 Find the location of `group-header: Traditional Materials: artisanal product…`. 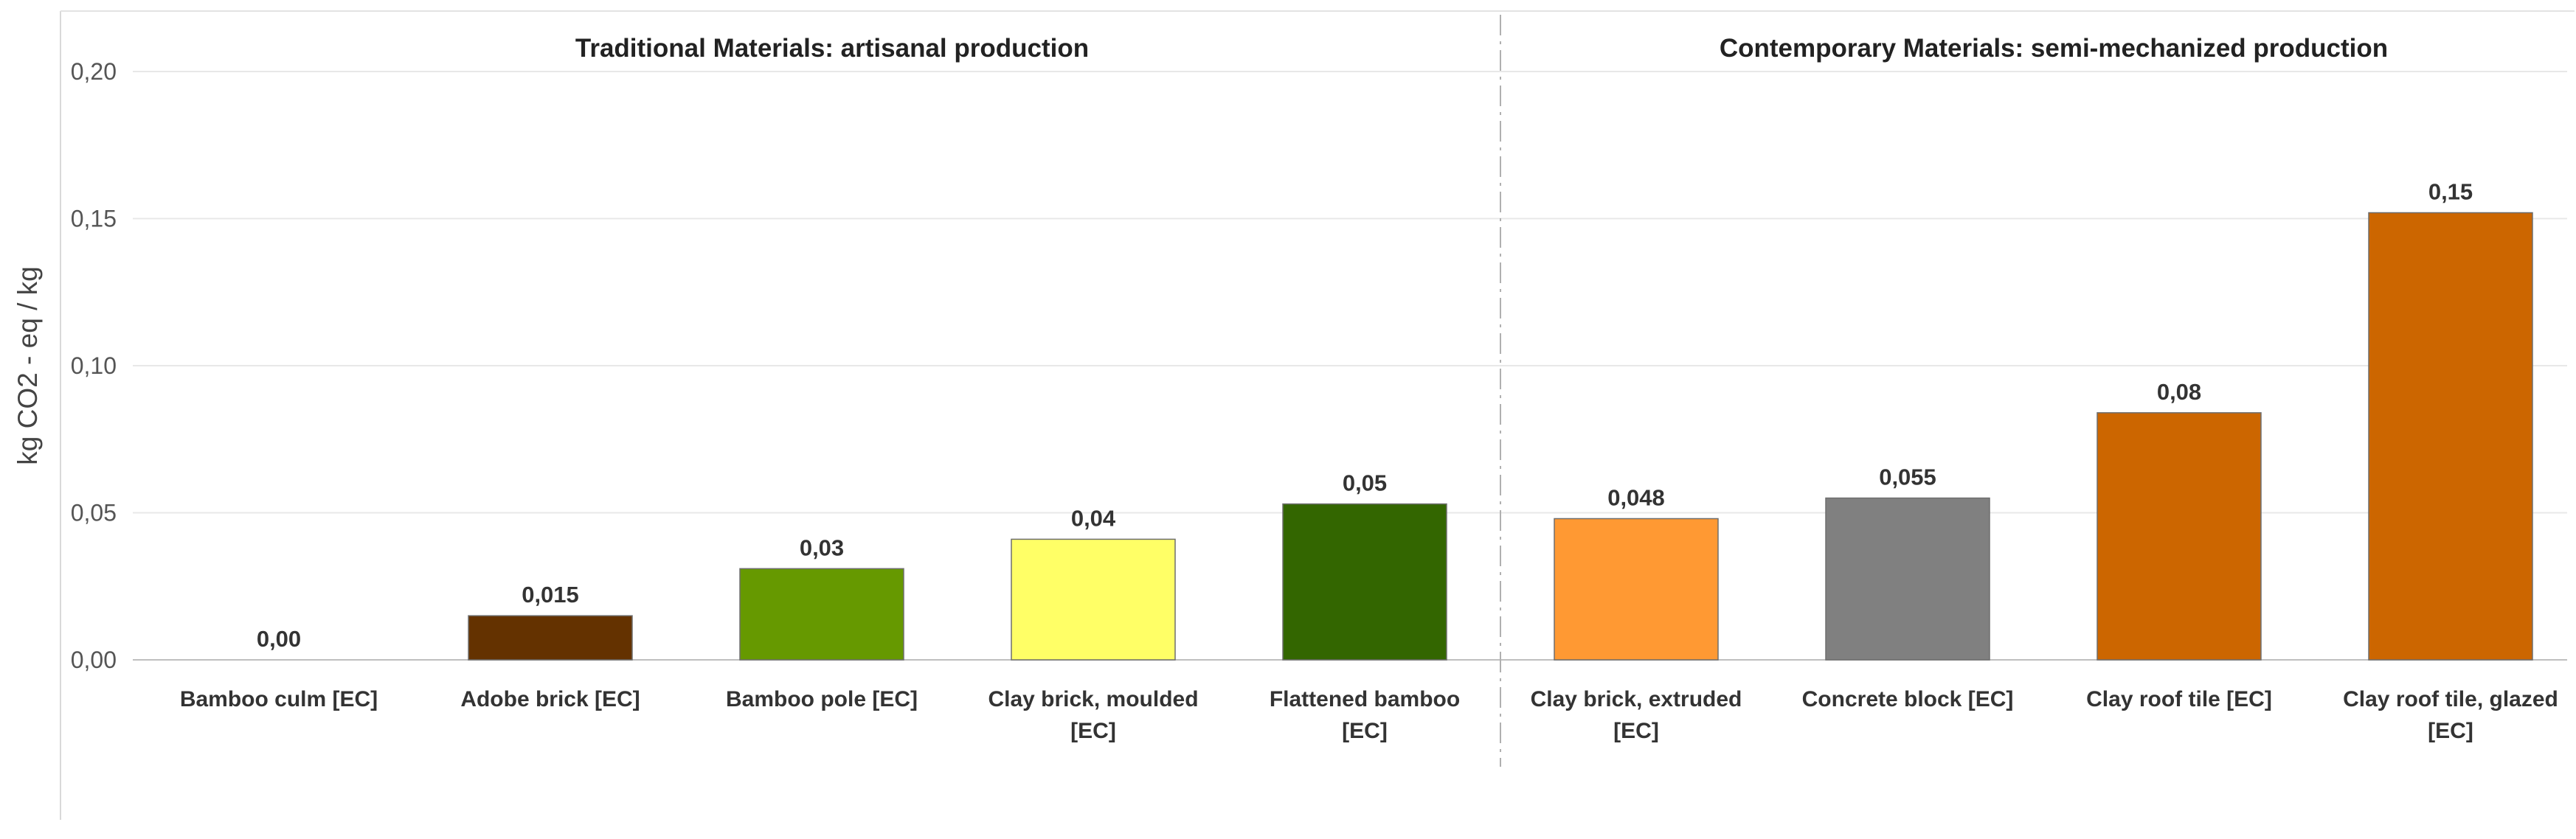

group-header: Traditional Materials: artisanal product… is located at coordinates (832, 48).